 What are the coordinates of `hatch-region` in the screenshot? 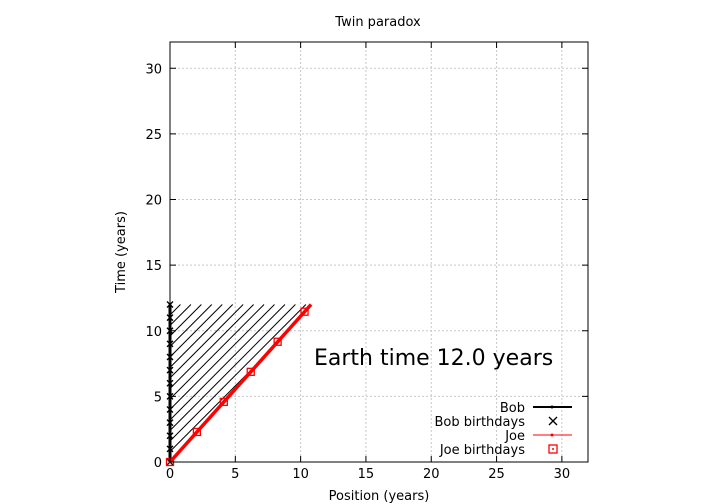 It's located at (238, 378).